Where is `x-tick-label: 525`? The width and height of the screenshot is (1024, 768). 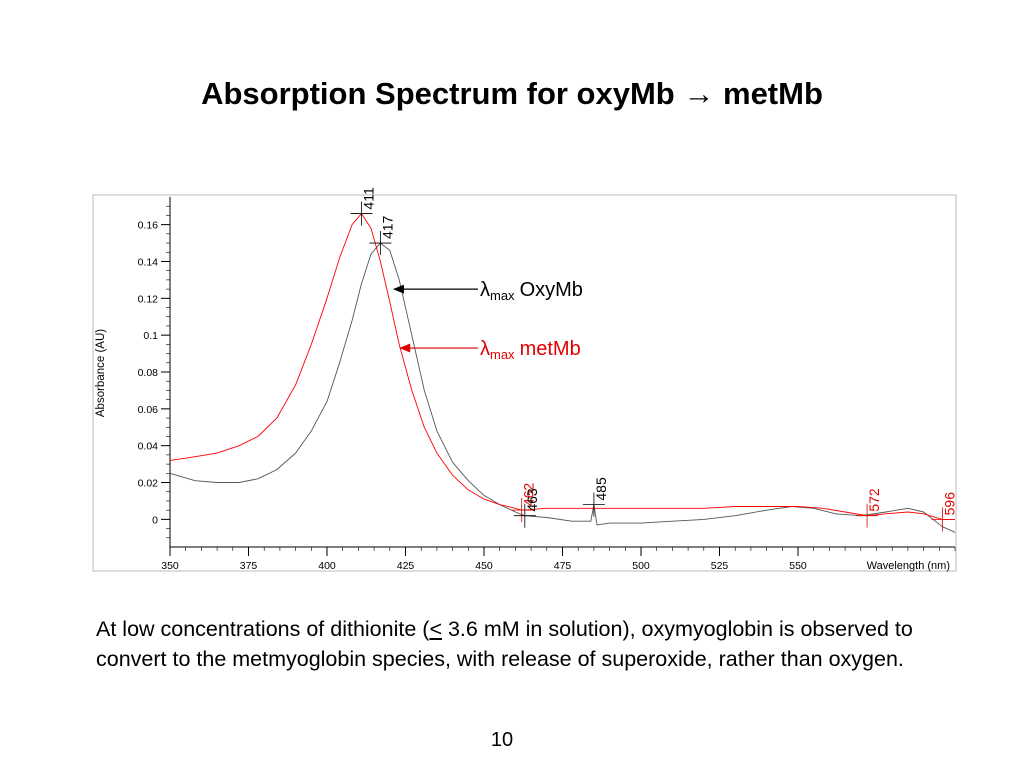 x-tick-label: 525 is located at coordinates (720, 566).